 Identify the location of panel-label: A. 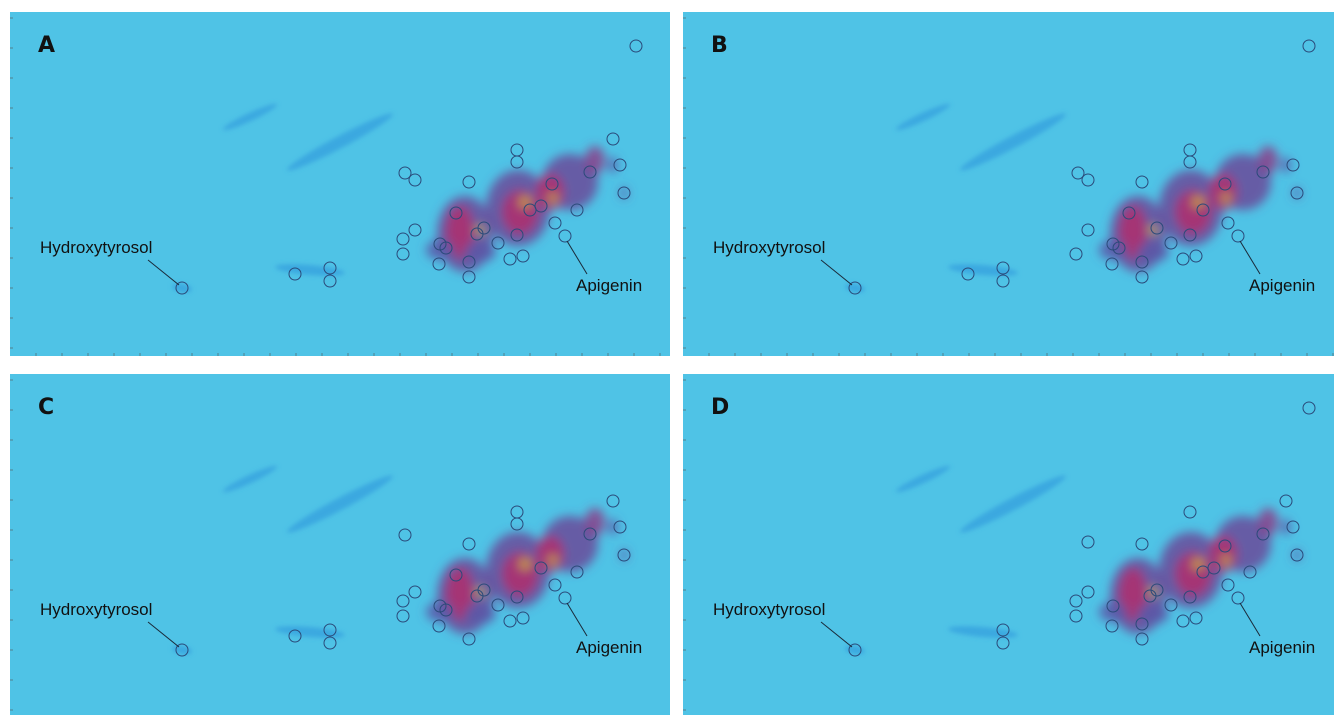
(46, 45).